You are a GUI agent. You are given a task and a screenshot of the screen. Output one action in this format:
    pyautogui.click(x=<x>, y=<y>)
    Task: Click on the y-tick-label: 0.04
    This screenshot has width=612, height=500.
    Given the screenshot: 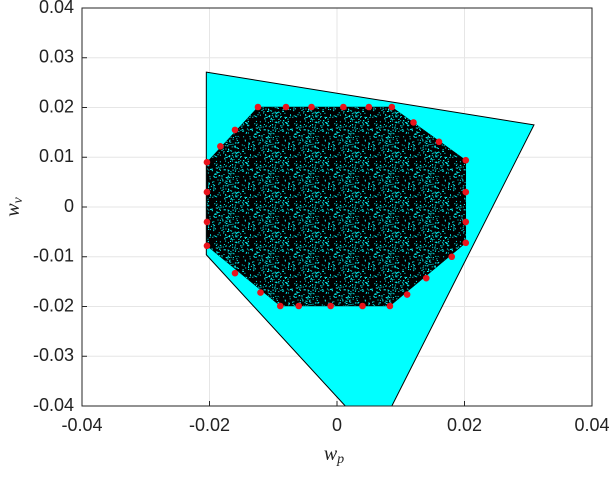 What is the action you would take?
    pyautogui.click(x=56, y=8)
    